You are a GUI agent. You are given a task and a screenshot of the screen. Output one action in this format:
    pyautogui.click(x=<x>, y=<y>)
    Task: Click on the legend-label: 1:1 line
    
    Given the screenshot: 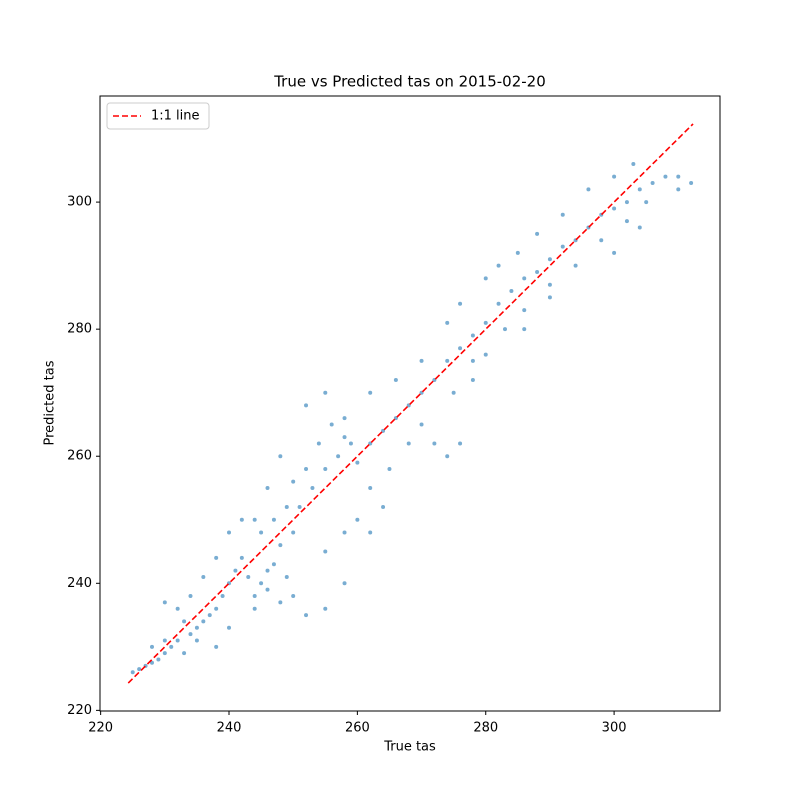 What is the action you would take?
    pyautogui.click(x=175, y=116)
    